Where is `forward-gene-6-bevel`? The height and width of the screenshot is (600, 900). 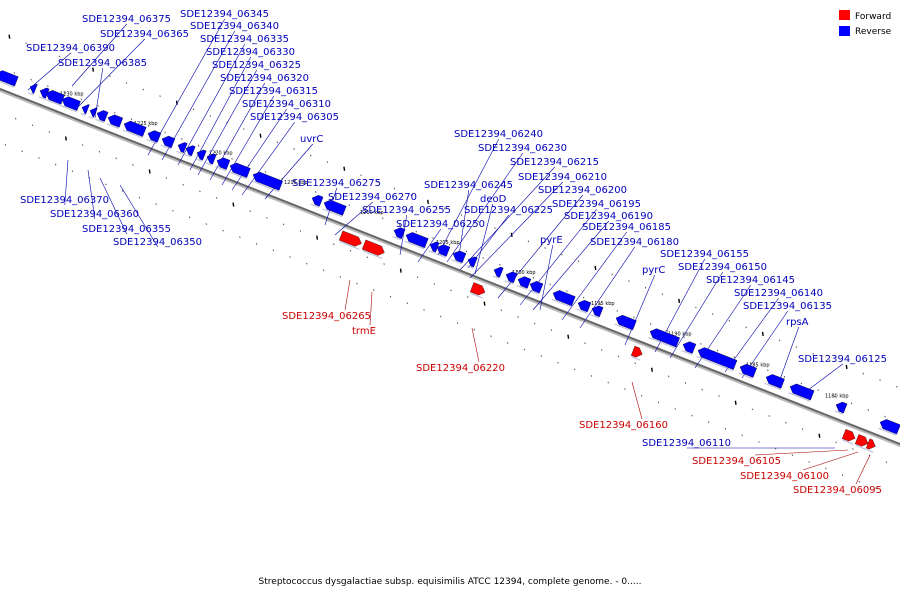
forward-gene-6-bevel is located at coordinates (870, 451).